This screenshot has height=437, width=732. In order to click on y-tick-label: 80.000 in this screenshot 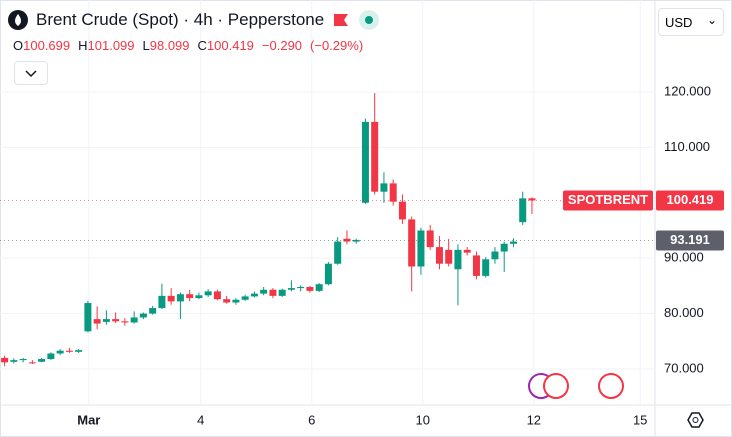, I will do `click(684, 312)`.